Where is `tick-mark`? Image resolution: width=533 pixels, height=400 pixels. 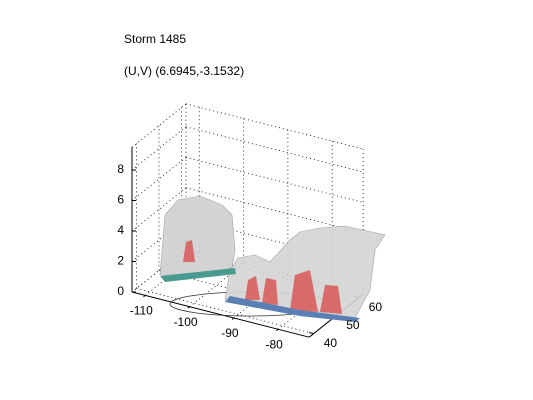 tick-mark is located at coordinates (311, 333).